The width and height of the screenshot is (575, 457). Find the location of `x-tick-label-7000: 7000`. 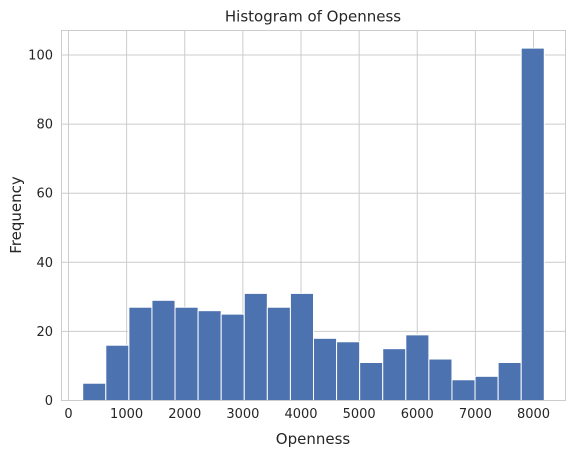

x-tick-label-7000: 7000 is located at coordinates (475, 414).